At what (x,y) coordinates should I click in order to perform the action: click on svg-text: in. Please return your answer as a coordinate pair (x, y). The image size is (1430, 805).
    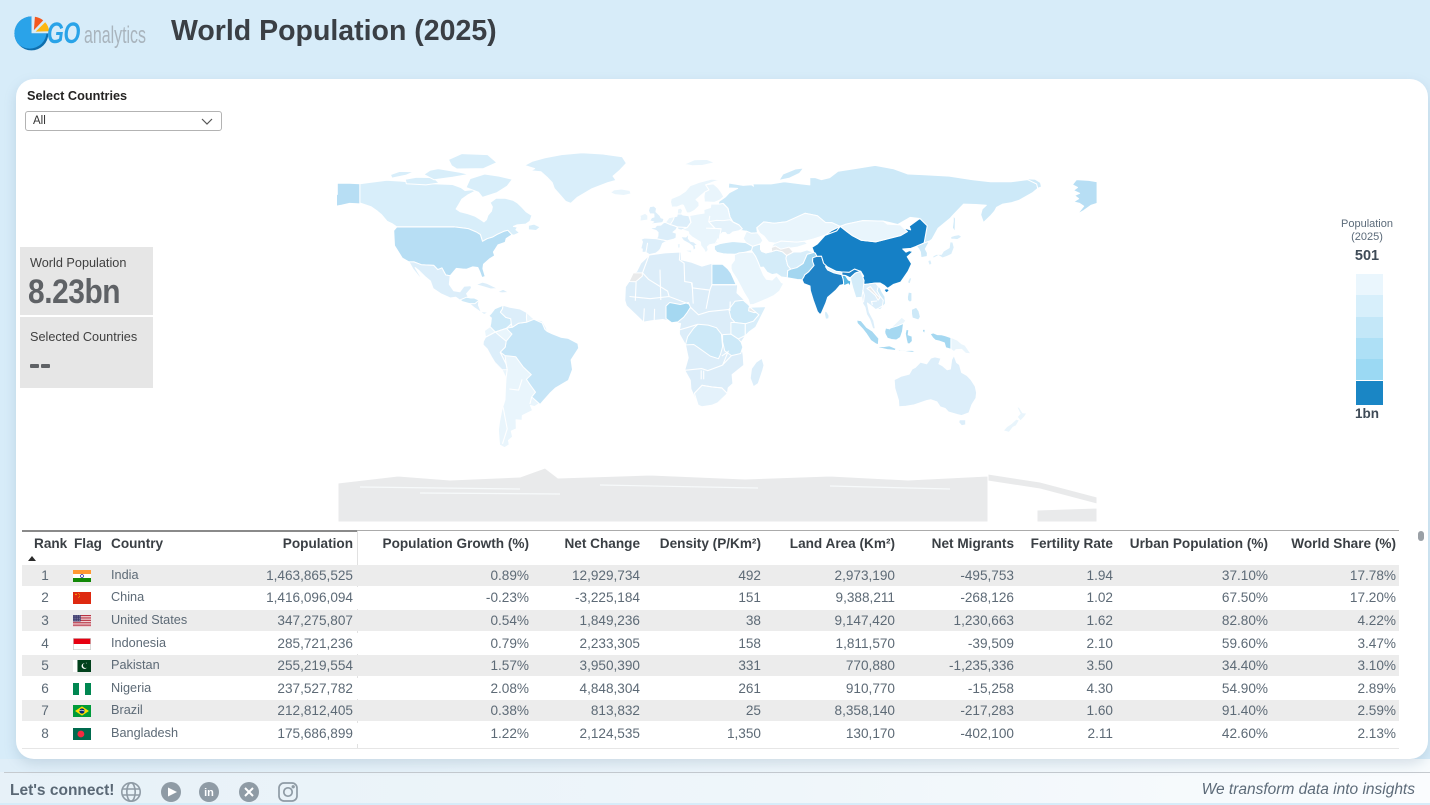
    Looking at the image, I should click on (209, 793).